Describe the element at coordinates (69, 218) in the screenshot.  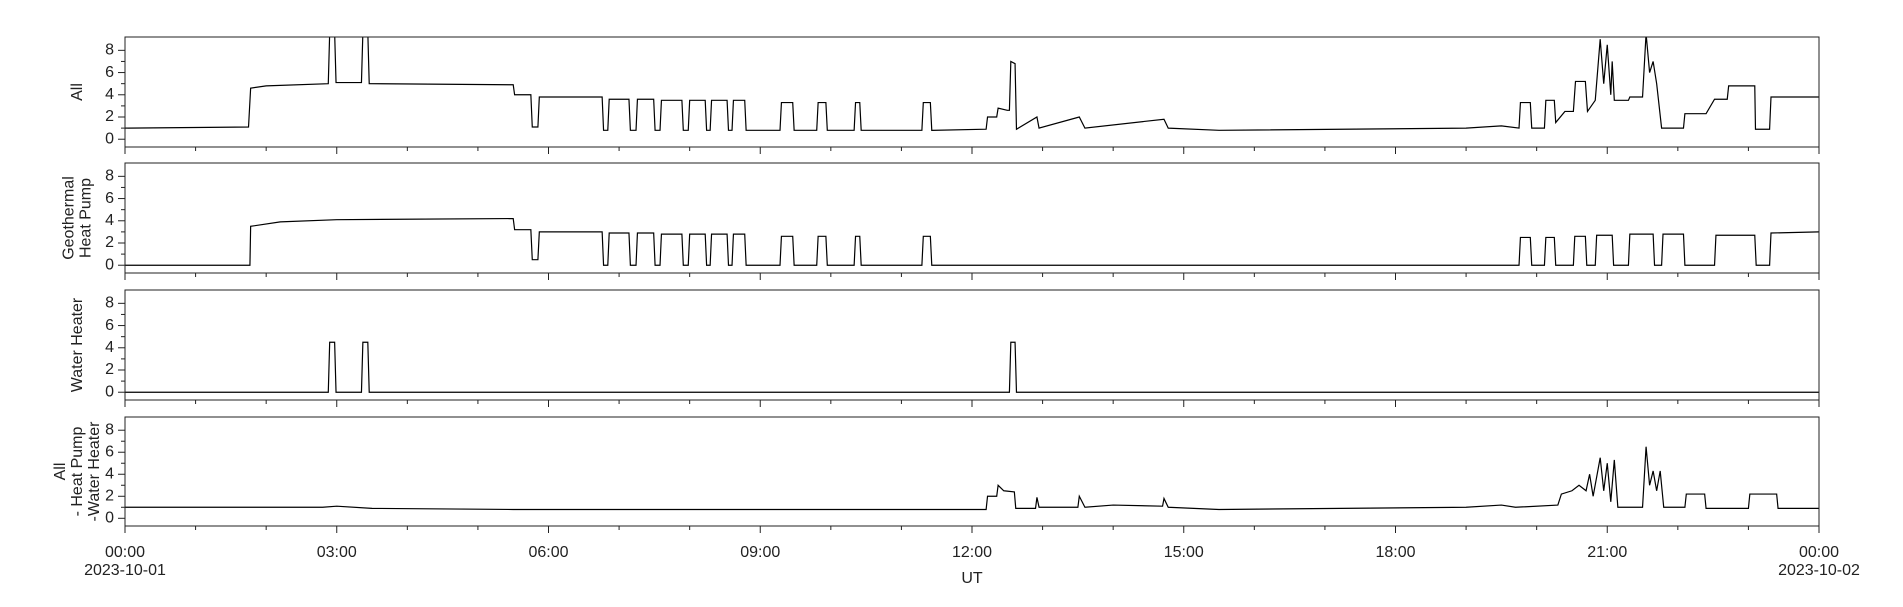
I see `y-axis-label: Geothermal` at that location.